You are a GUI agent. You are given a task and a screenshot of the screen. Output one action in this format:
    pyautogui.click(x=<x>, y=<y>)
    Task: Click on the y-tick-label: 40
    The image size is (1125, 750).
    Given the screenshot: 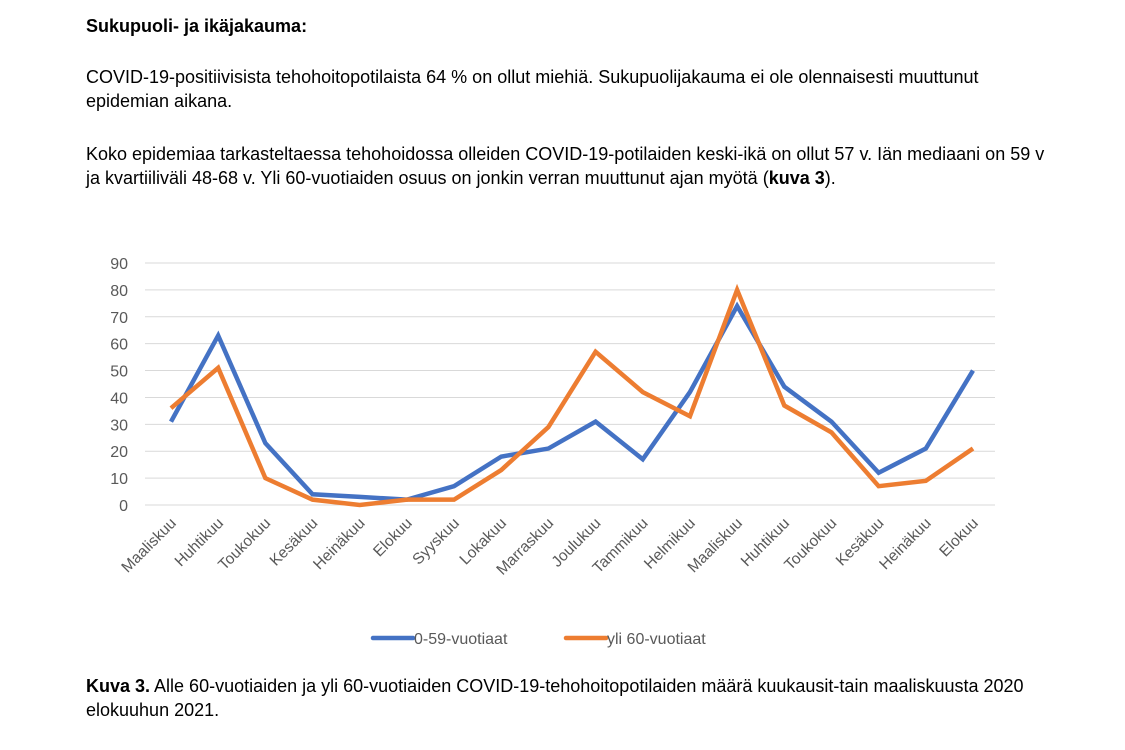 What is the action you would take?
    pyautogui.click(x=119, y=398)
    